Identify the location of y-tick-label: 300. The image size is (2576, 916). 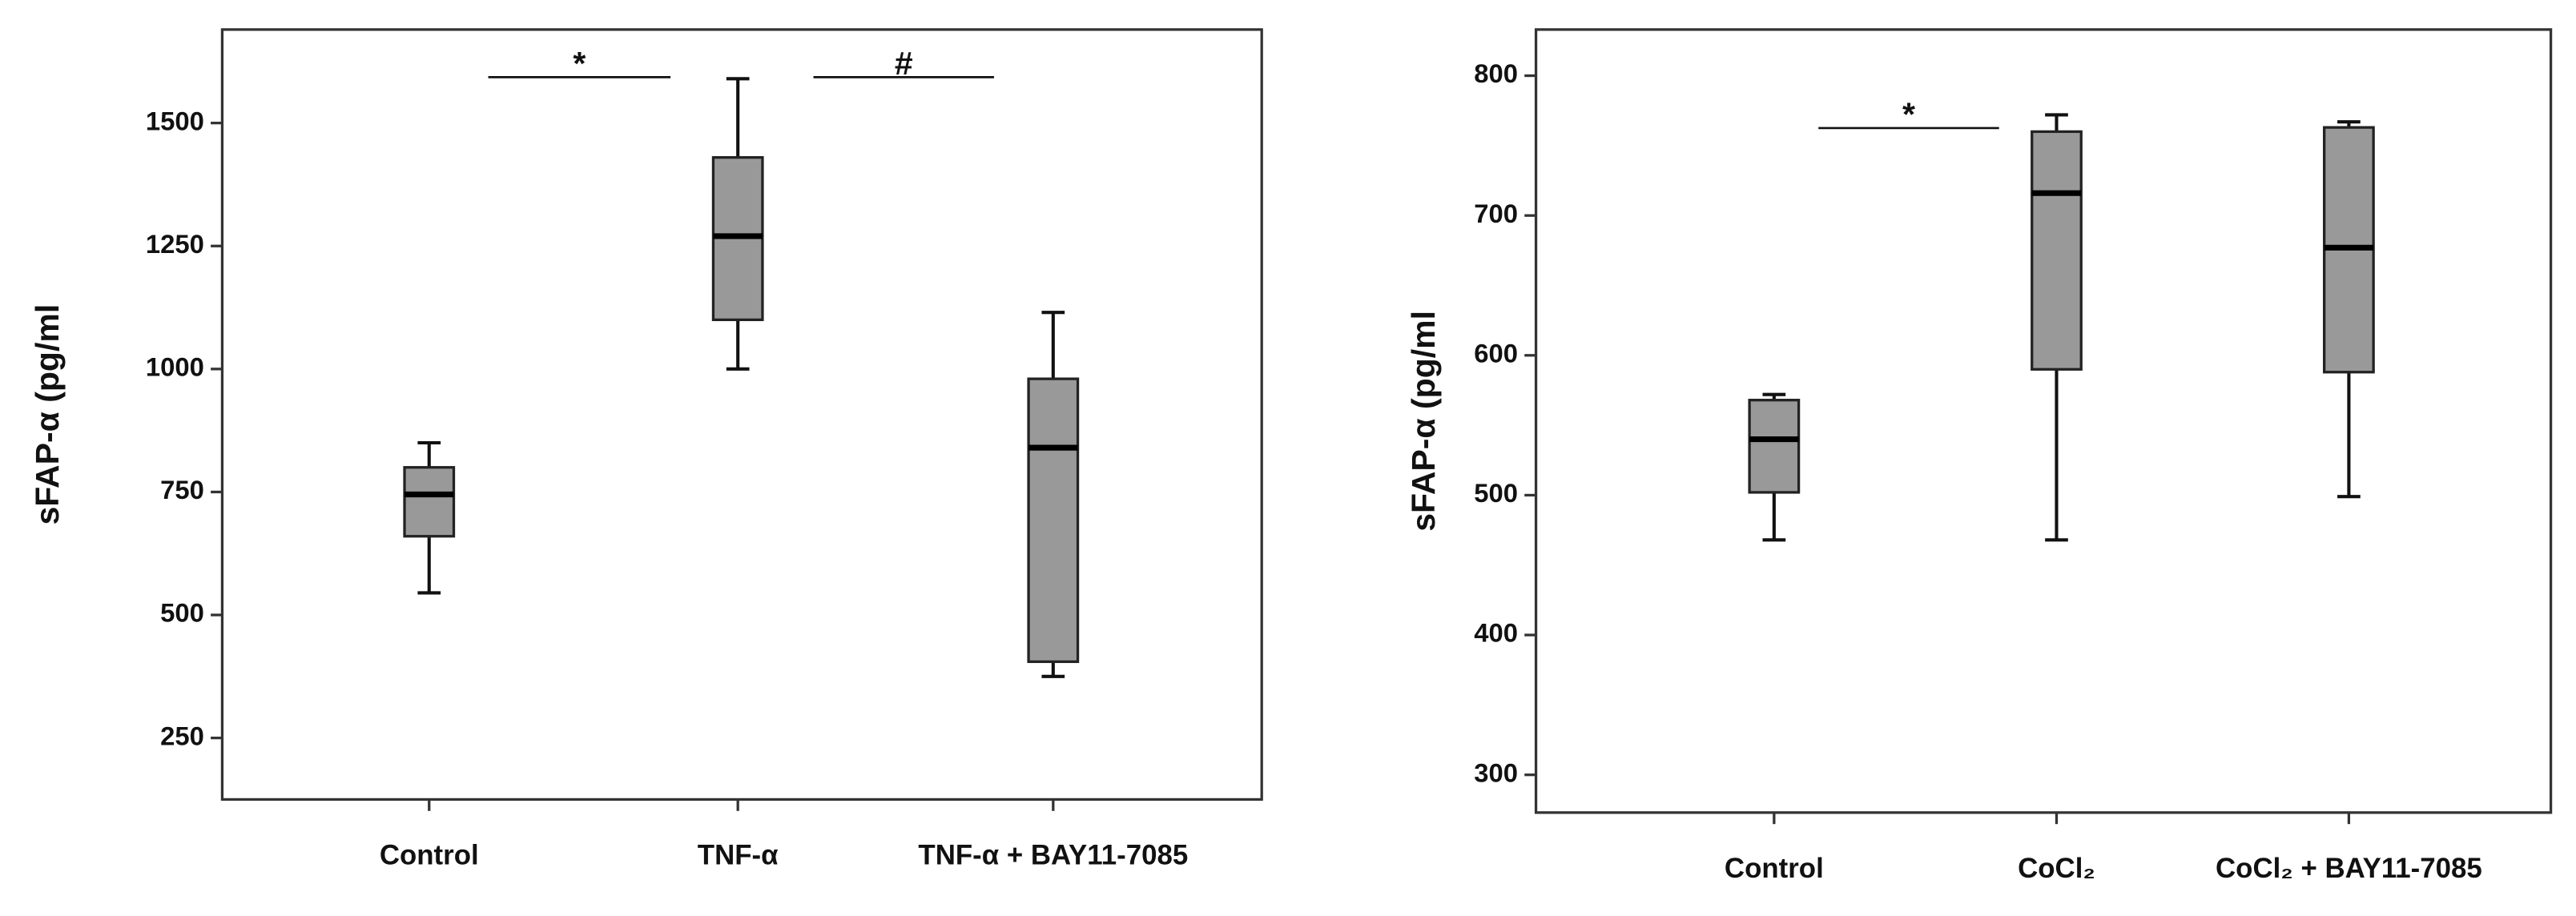
(1496, 772).